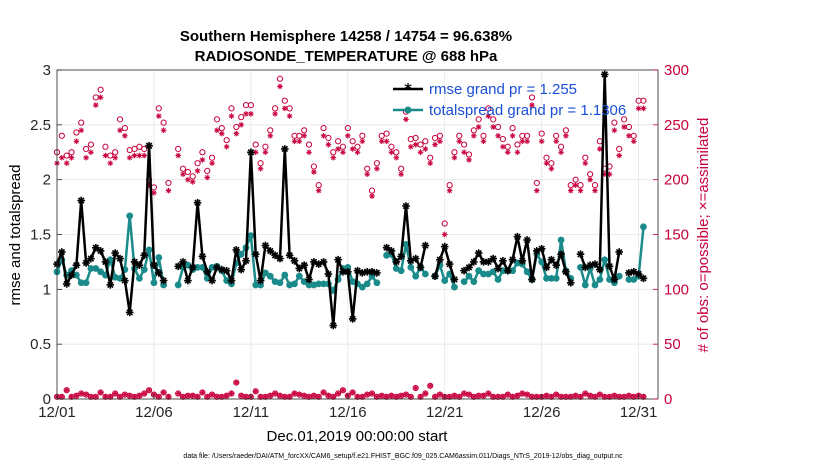 The width and height of the screenshot is (830, 470). Describe the element at coordinates (46, 235) in the screenshot. I see `y-axis-left: 0 0.5 1 1.5 2 2.5 3` at that location.